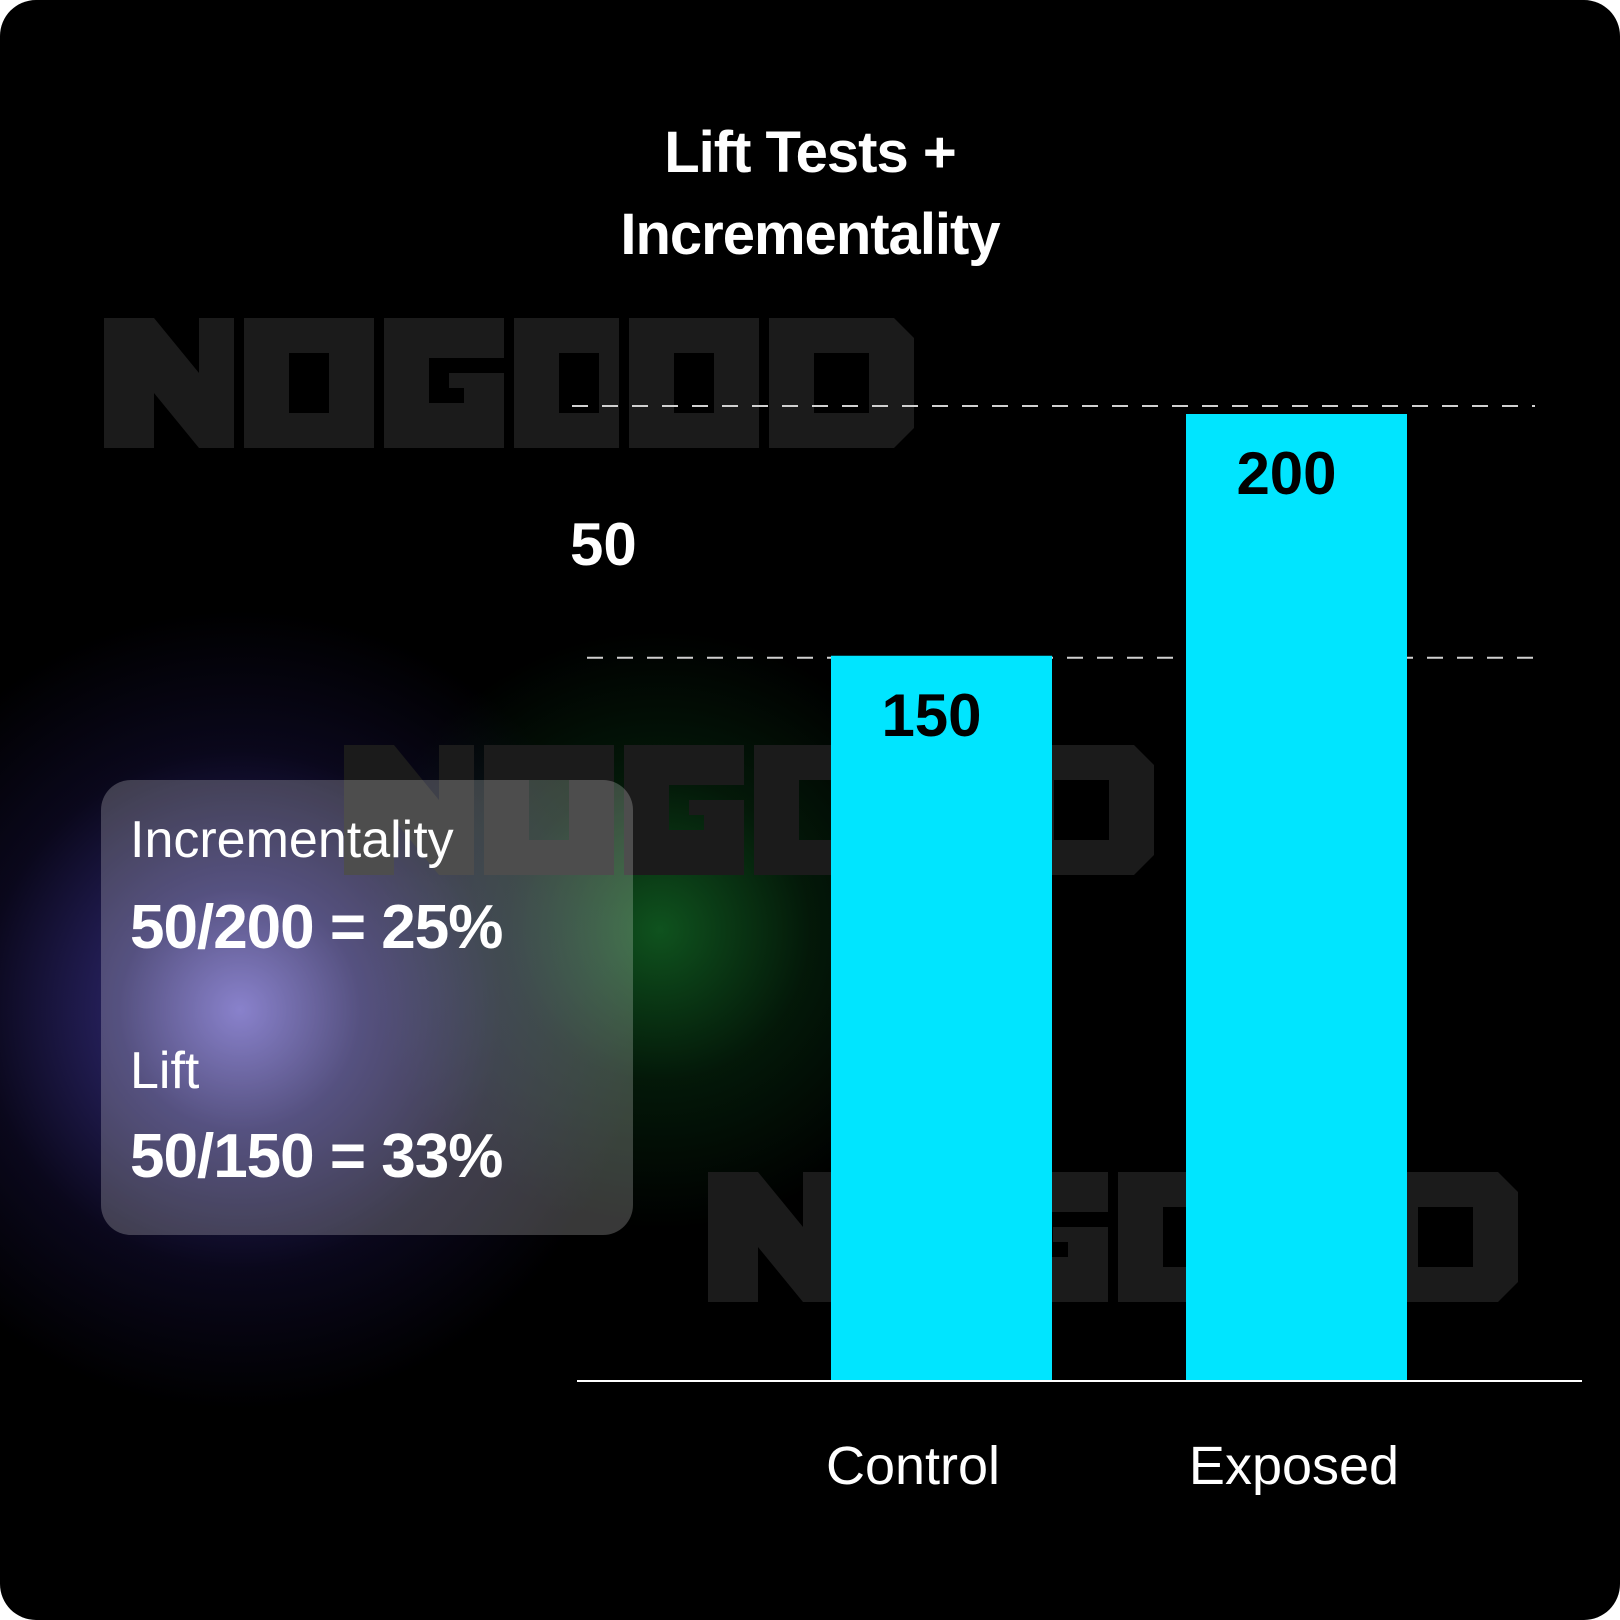  I want to click on nogood-watermark-logo, so click(509, 383).